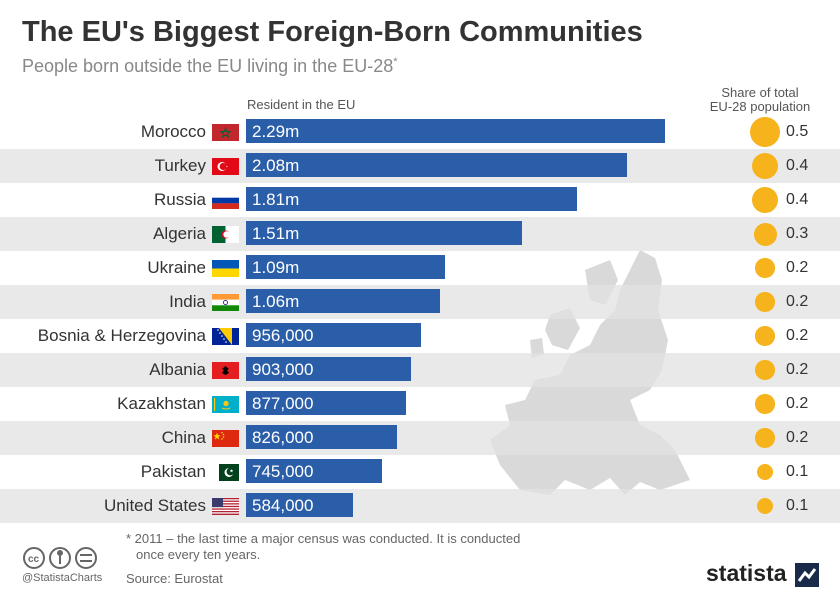  Describe the element at coordinates (283, 335) in the screenshot. I see `bar-value-label: 956,000` at that location.